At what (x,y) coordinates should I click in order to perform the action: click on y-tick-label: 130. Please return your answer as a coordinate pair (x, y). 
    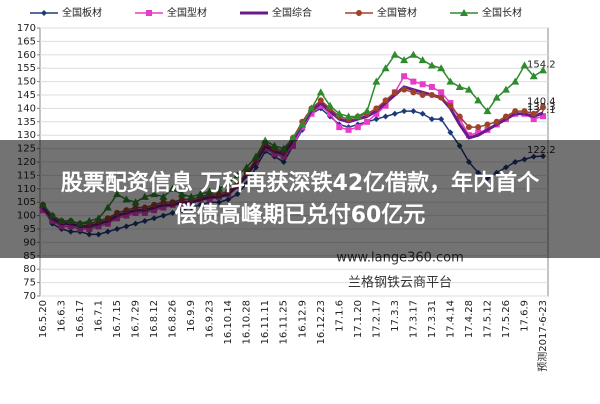
    Looking at the image, I should click on (26, 135).